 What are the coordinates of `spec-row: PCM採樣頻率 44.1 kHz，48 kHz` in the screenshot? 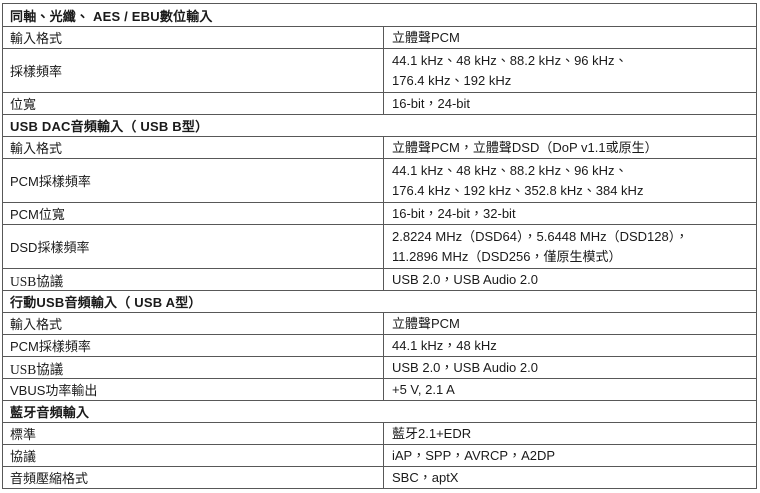 It's located at (379, 345).